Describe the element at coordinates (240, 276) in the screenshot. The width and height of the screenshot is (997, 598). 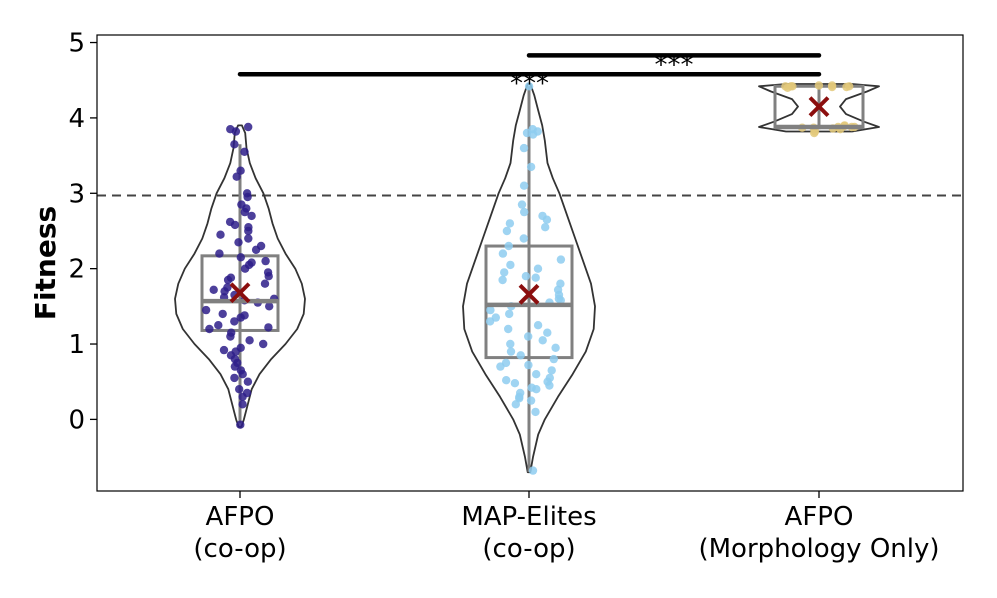
I see `violin-outline` at that location.